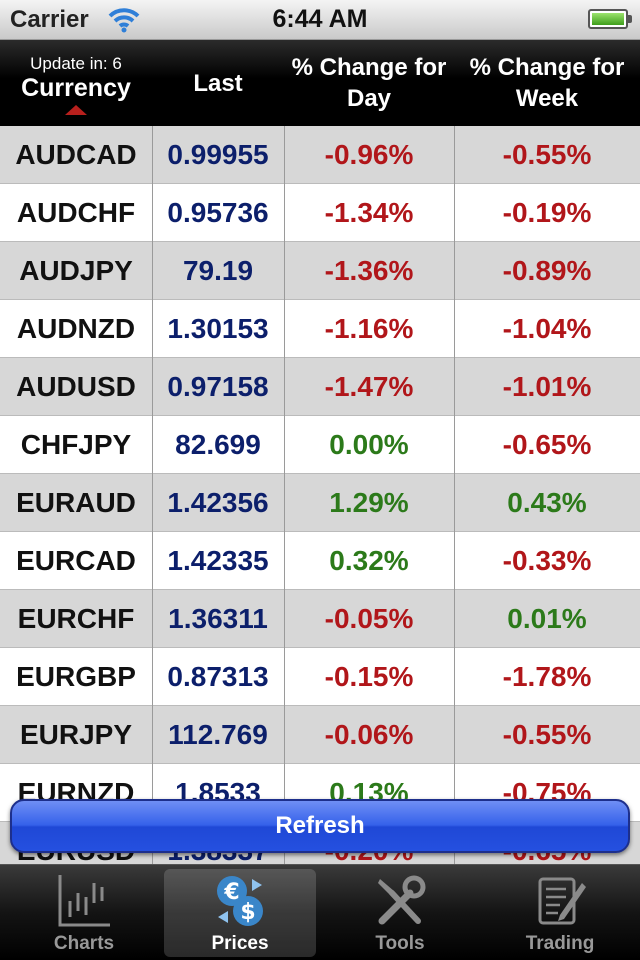 This screenshot has width=640, height=960. I want to click on column-header-currency: Update in: 6 Currency, so click(76, 83).